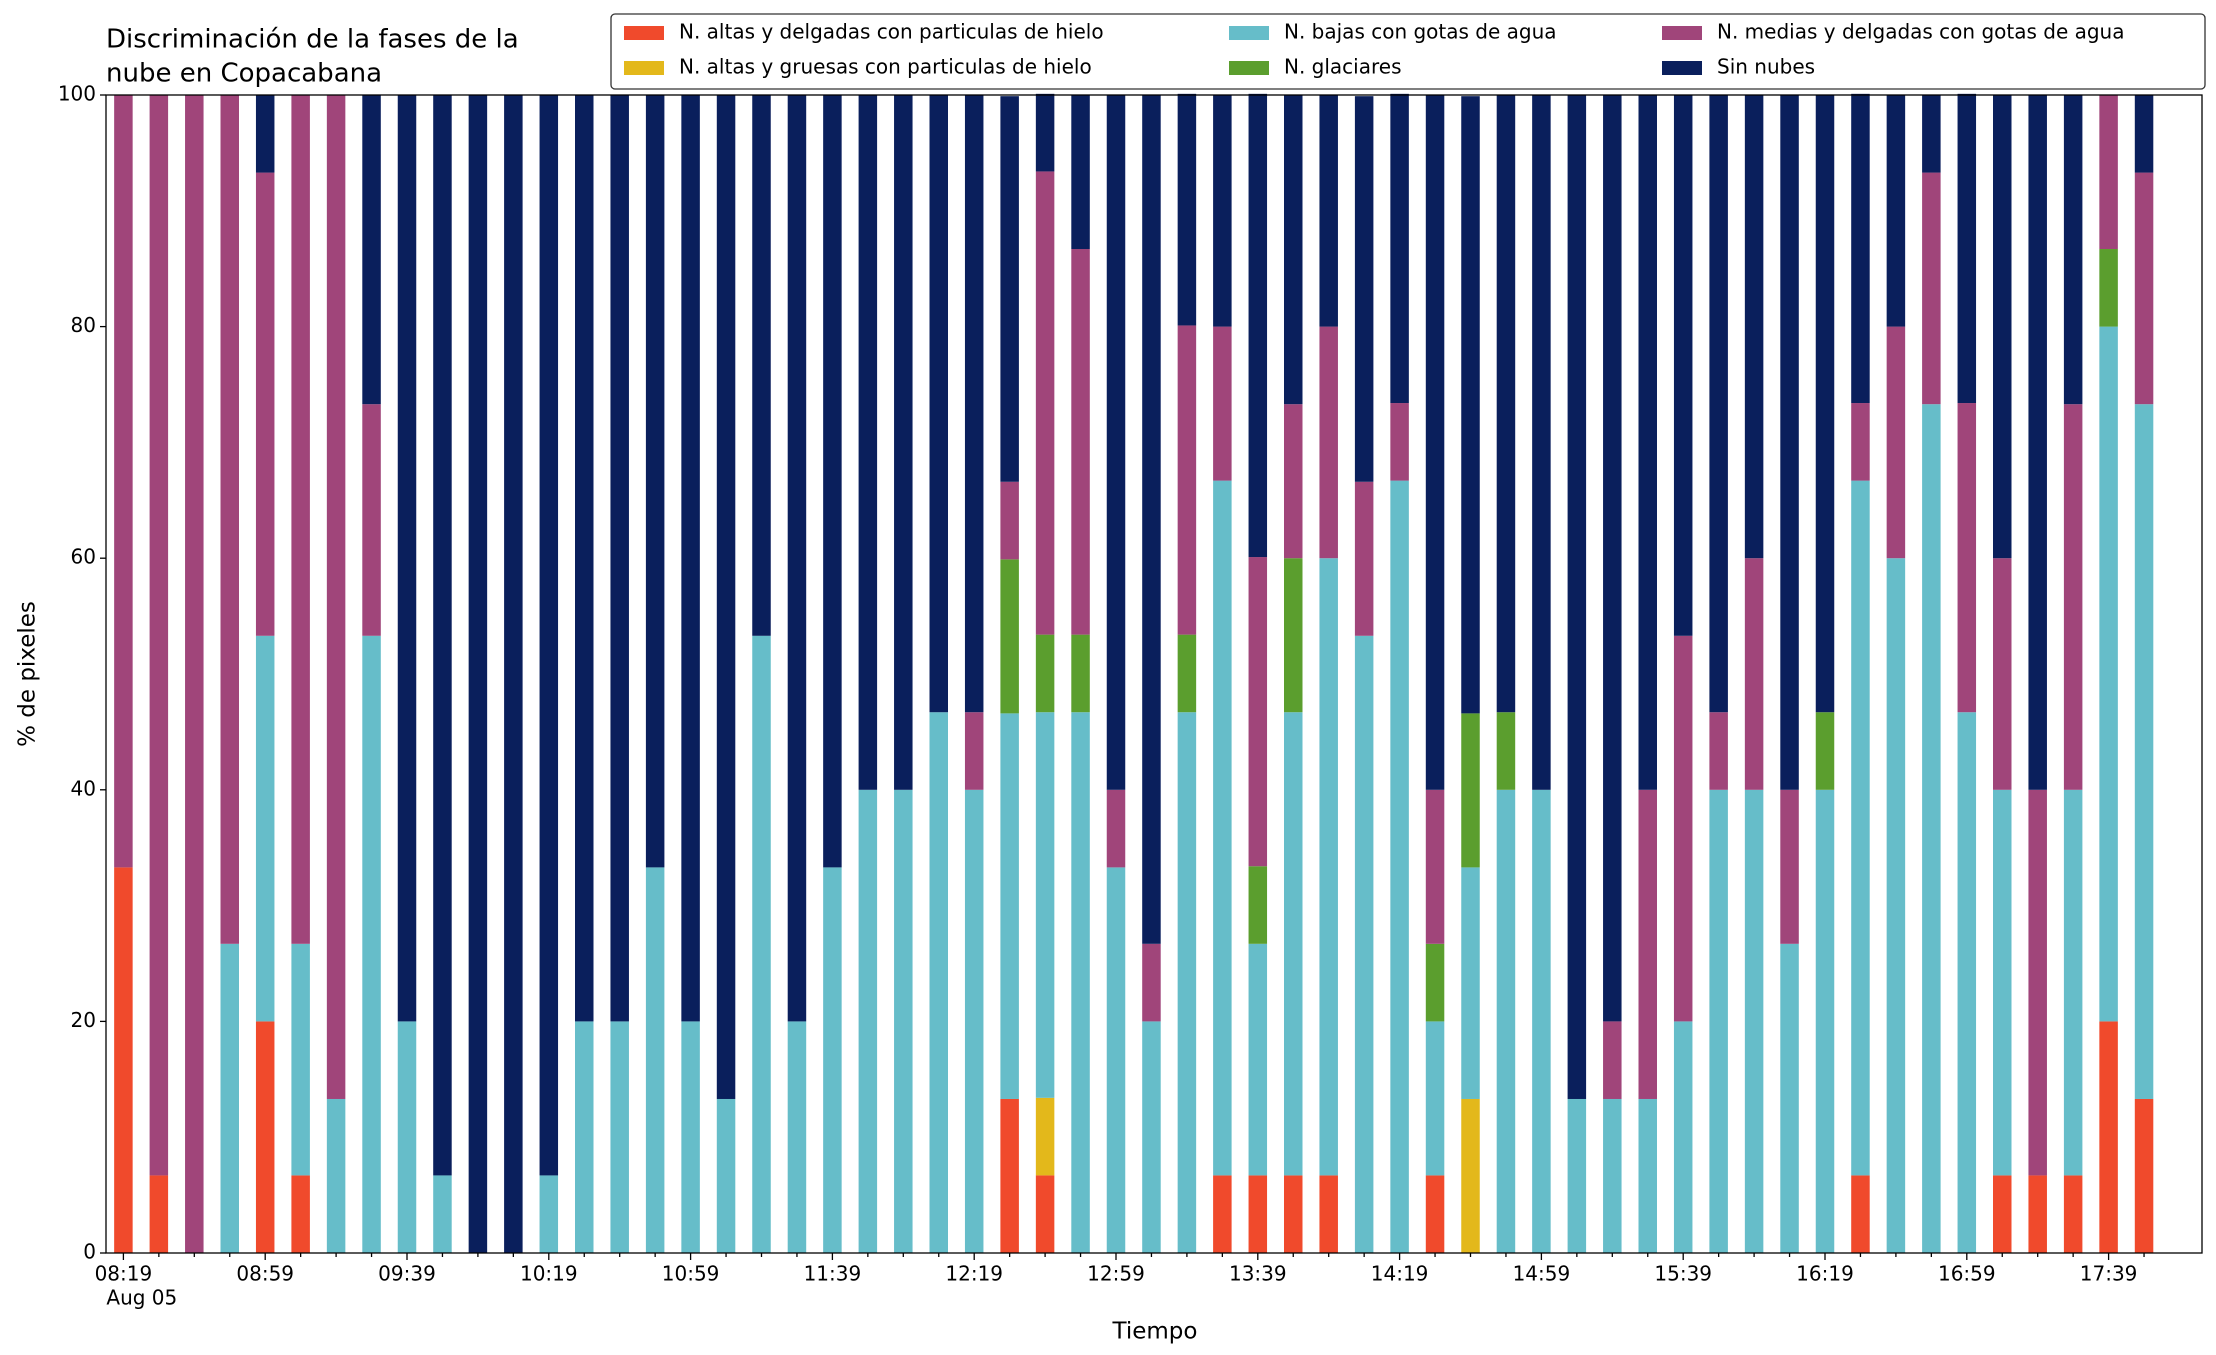 The width and height of the screenshot is (2216, 1355). Describe the element at coordinates (312, 40) in the screenshot. I see `chart-title: Discriminación de la fases de la` at that location.